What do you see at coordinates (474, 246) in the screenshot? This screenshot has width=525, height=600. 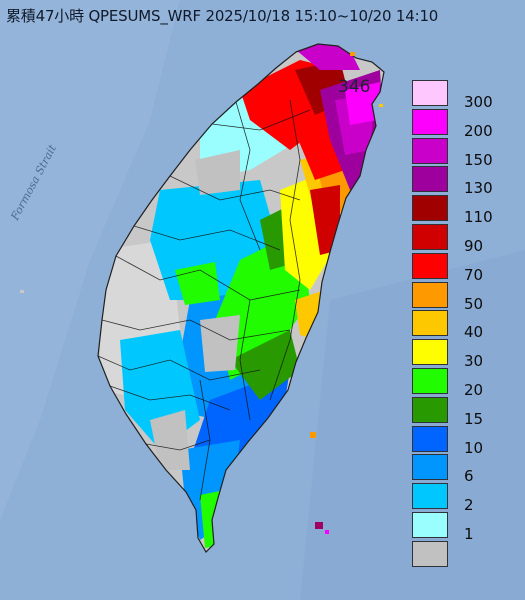 I see `legend-label: 90` at bounding box center [474, 246].